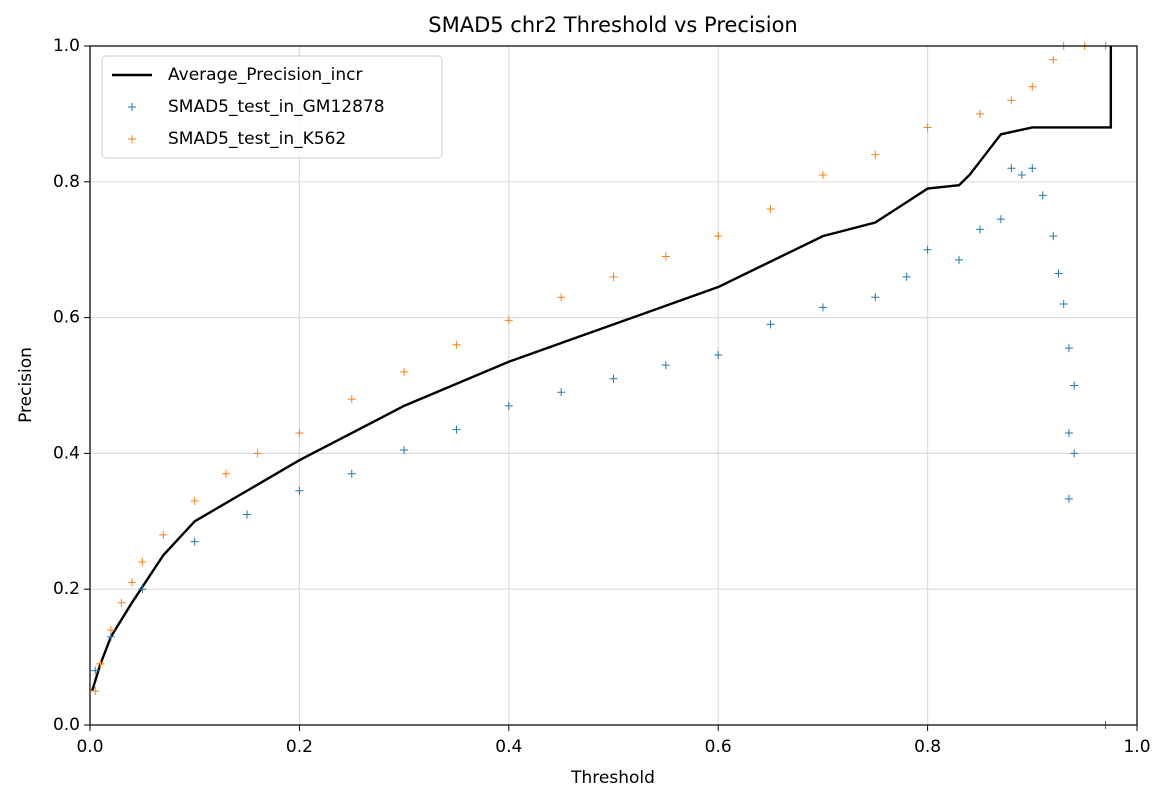 Image resolution: width=1168 pixels, height=803 pixels. Describe the element at coordinates (1136, 747) in the screenshot. I see `x-tick-label: 1.0` at that location.